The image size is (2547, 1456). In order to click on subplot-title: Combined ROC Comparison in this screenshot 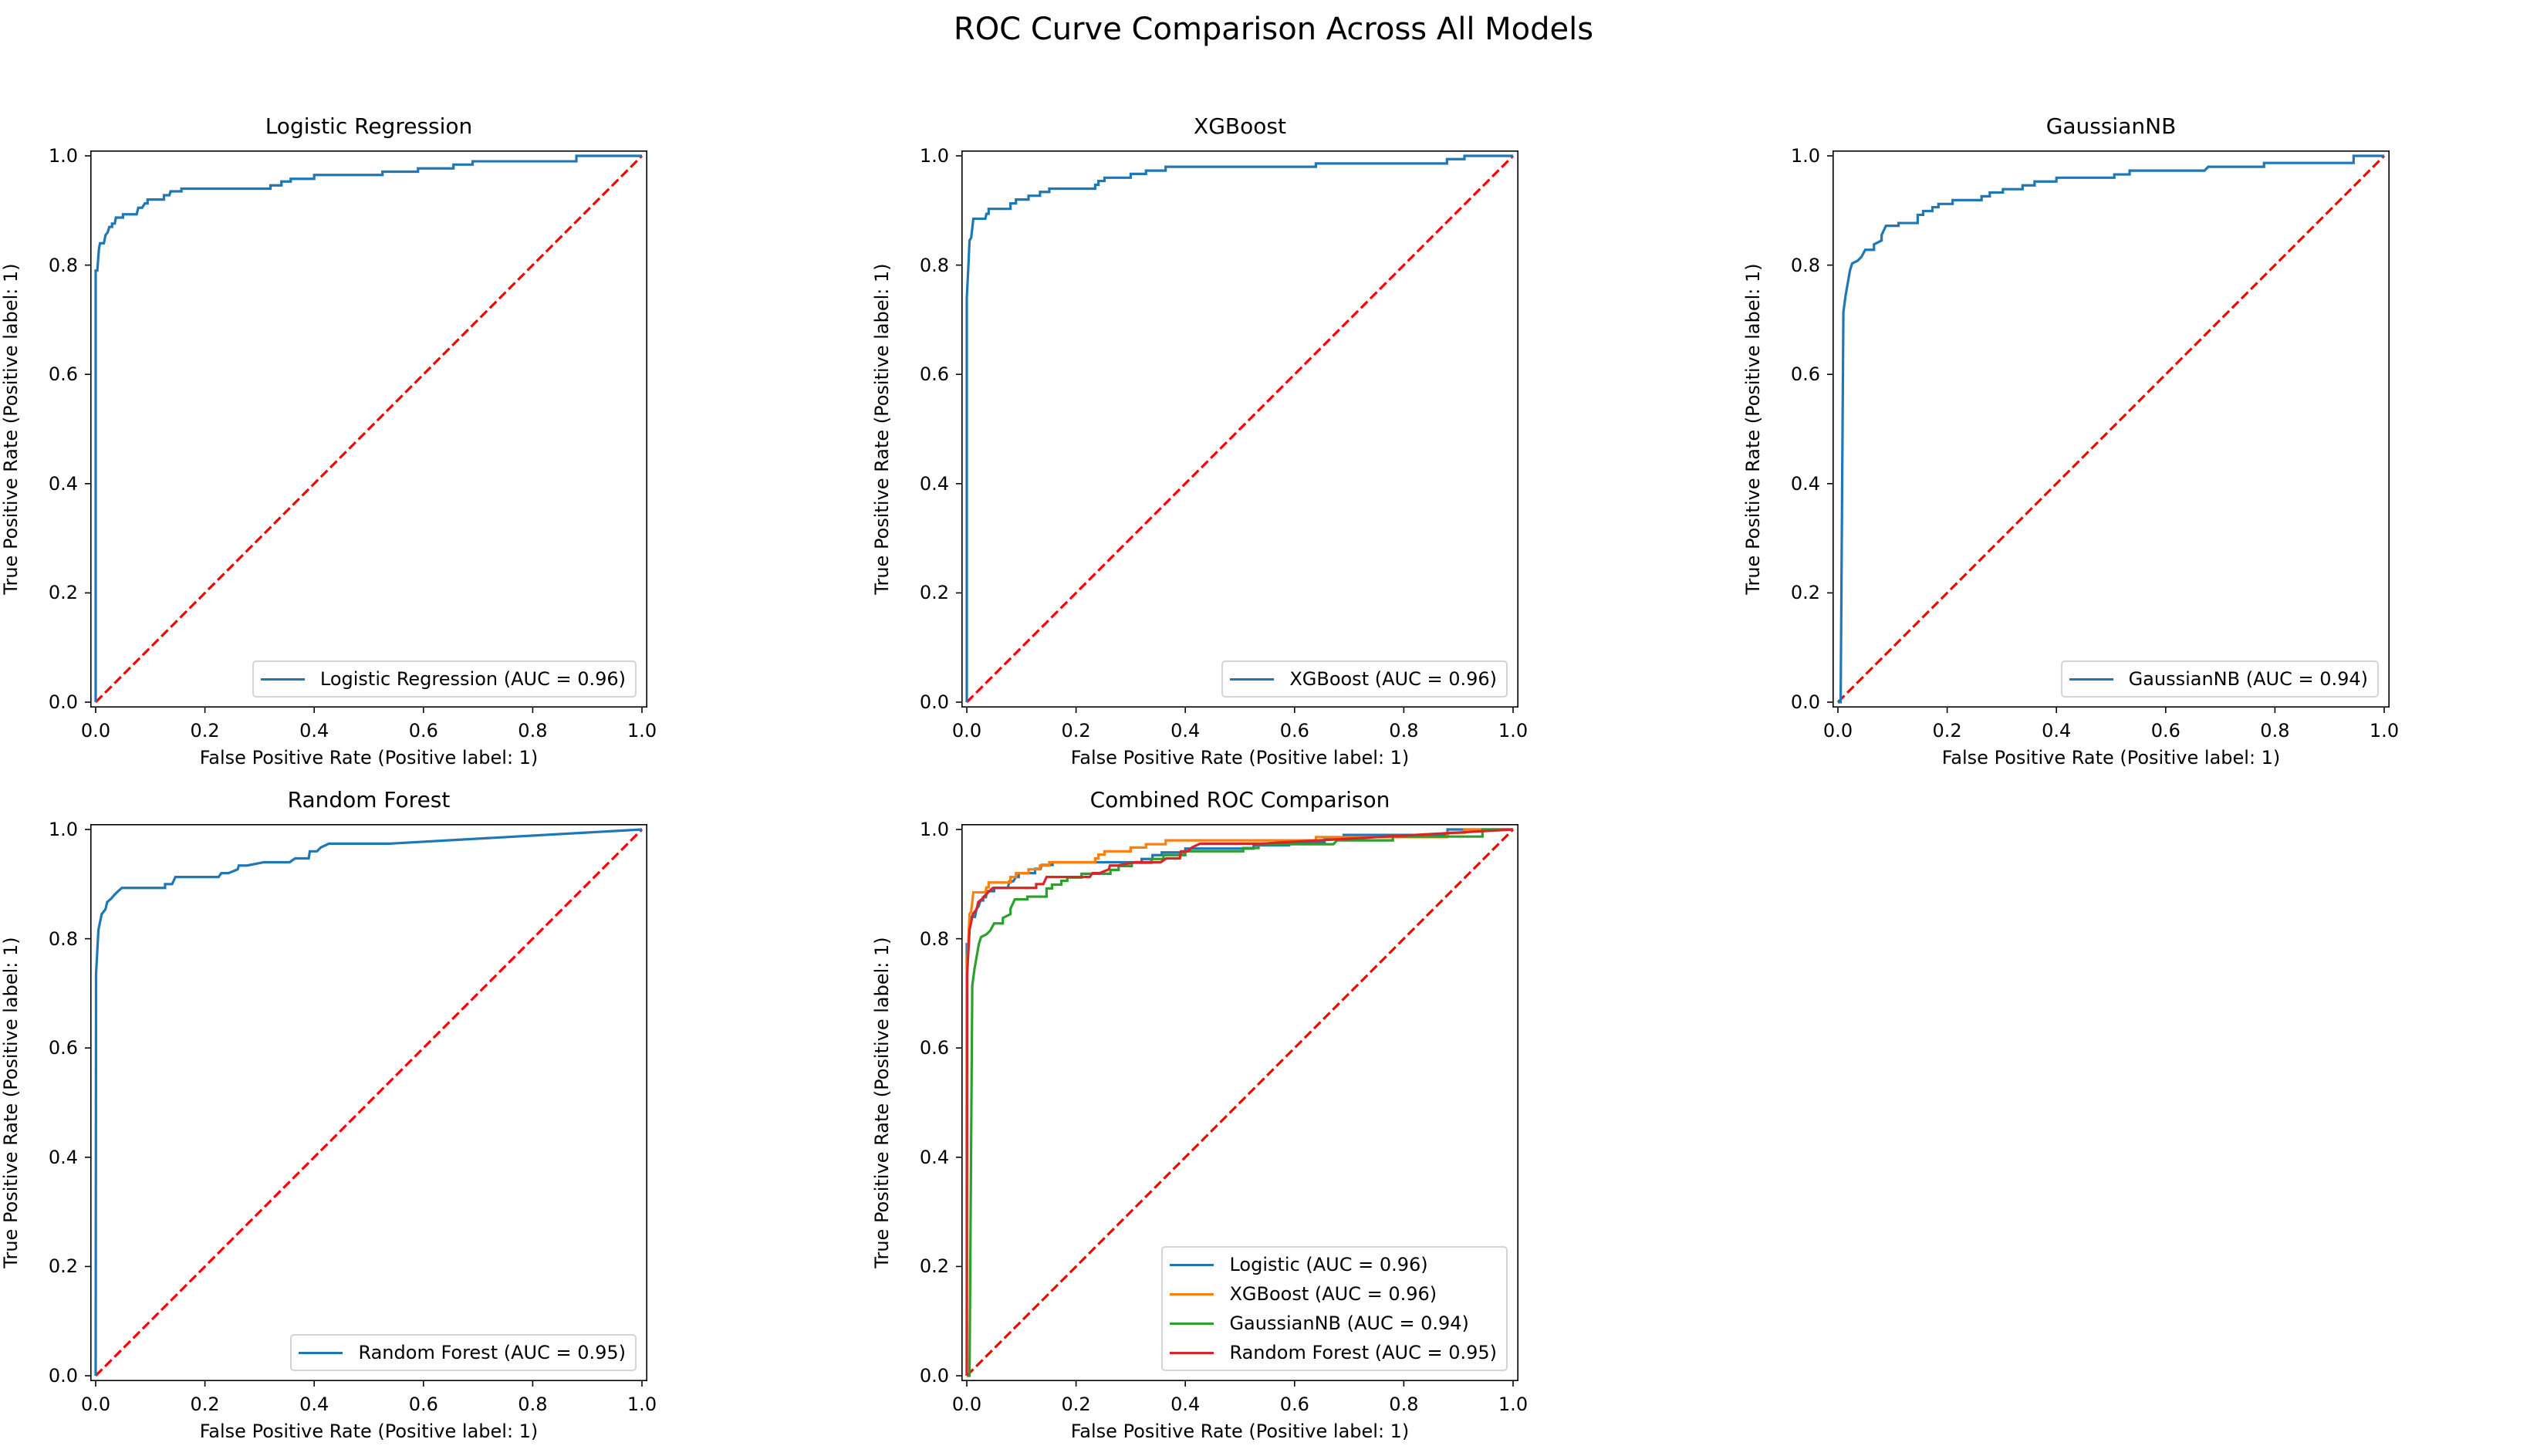, I will do `click(1239, 799)`.